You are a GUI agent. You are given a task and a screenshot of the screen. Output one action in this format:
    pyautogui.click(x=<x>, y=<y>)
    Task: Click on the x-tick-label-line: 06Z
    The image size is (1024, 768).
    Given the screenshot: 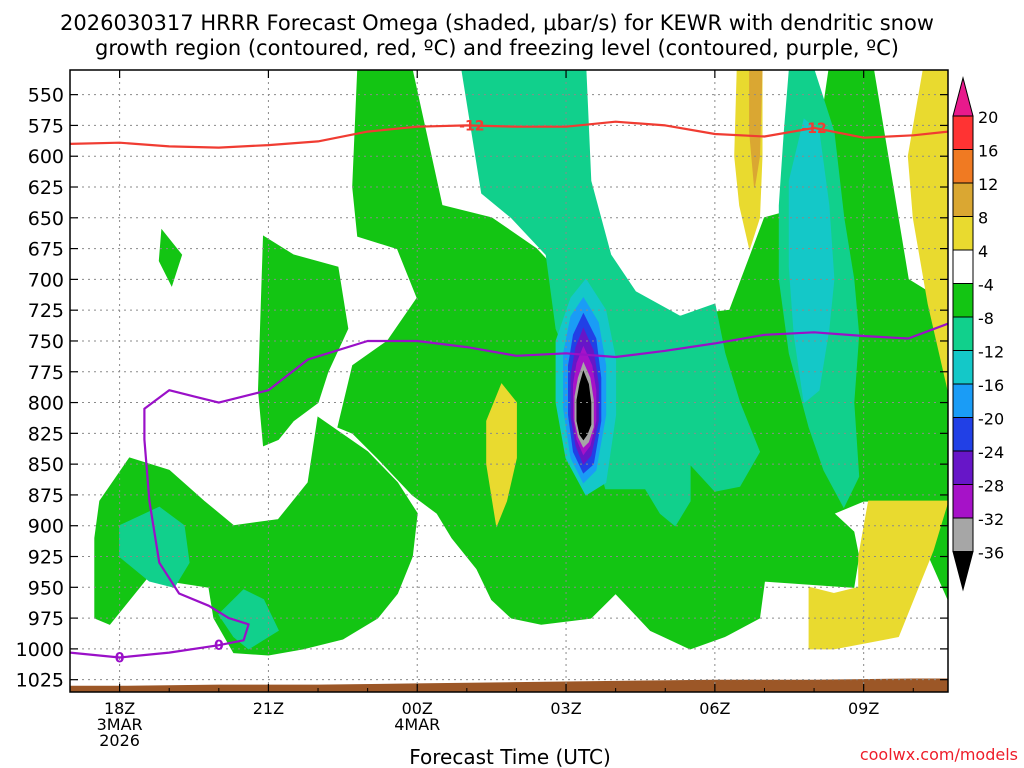 What is the action you would take?
    pyautogui.click(x=714, y=708)
    